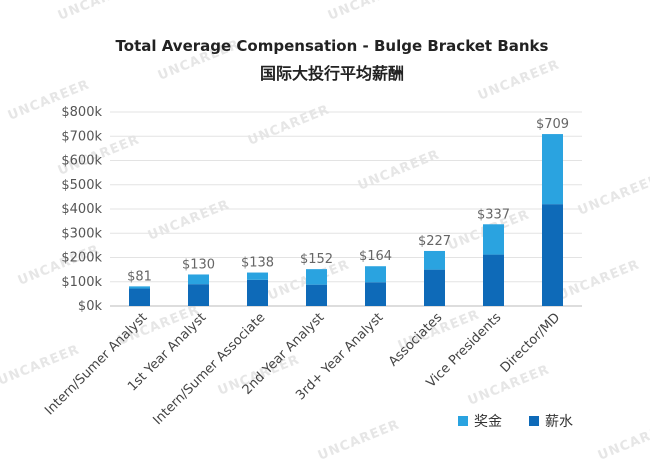  Describe the element at coordinates (257, 263) in the screenshot. I see `bar-total-label: $138` at that location.